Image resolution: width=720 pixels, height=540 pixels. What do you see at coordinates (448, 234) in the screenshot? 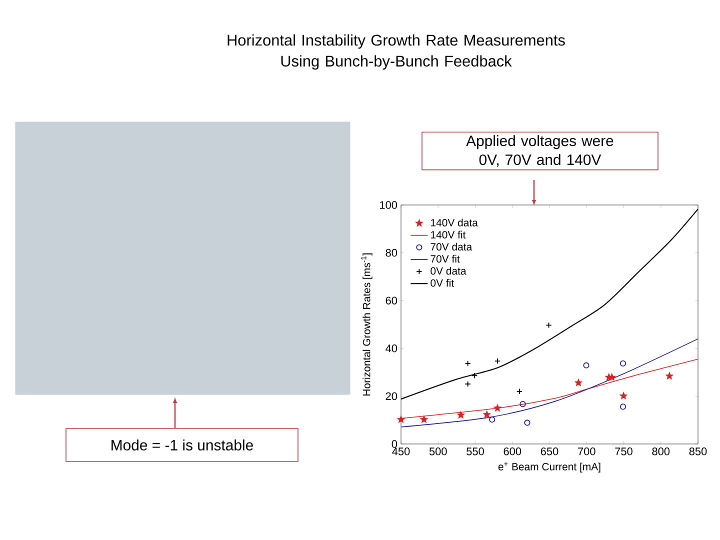
I see `legend-label: 140V fit` at bounding box center [448, 234].